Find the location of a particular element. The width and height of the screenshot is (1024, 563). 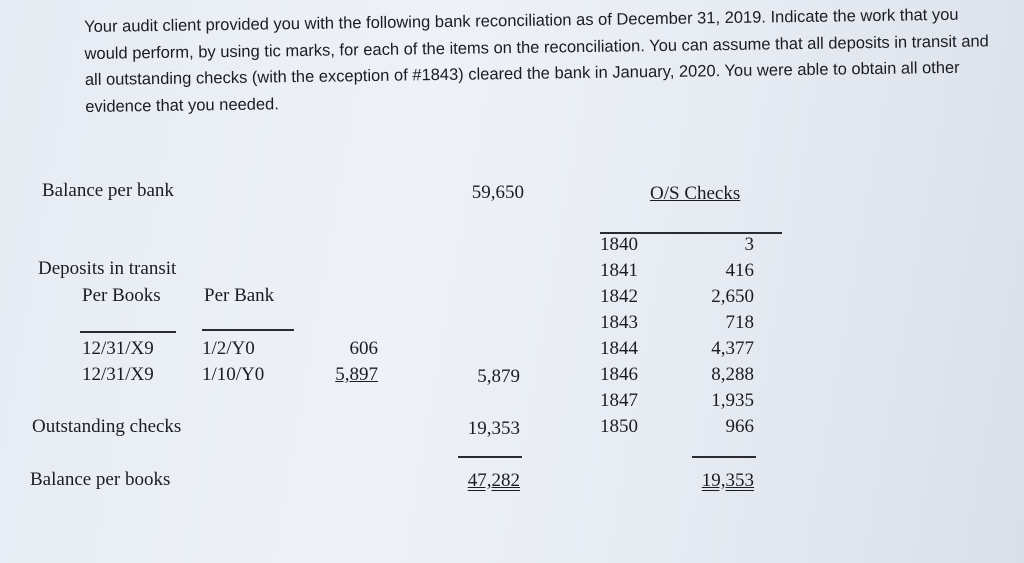

check-number: 1844 is located at coordinates (619, 348).